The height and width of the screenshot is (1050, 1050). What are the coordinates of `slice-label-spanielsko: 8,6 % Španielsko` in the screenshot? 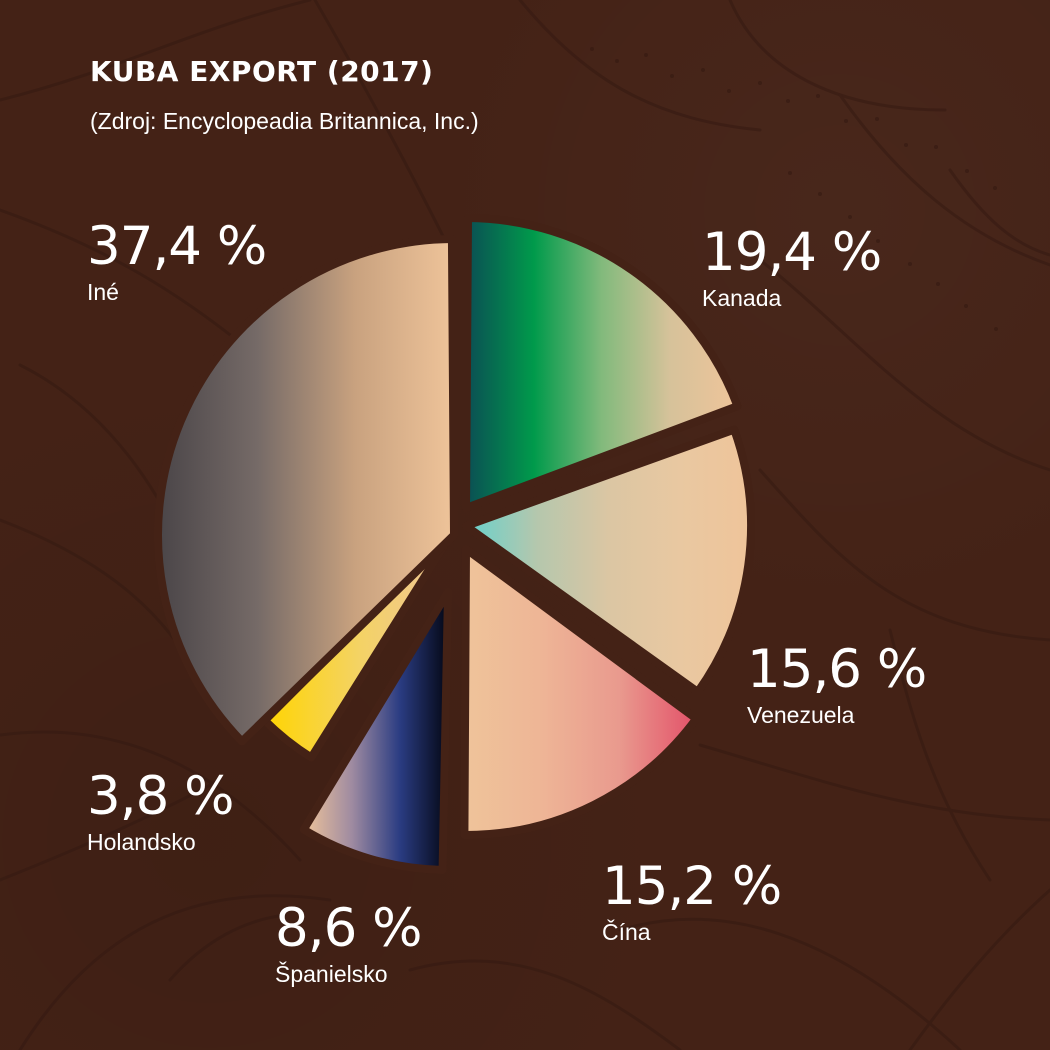 It's located at (348, 944).